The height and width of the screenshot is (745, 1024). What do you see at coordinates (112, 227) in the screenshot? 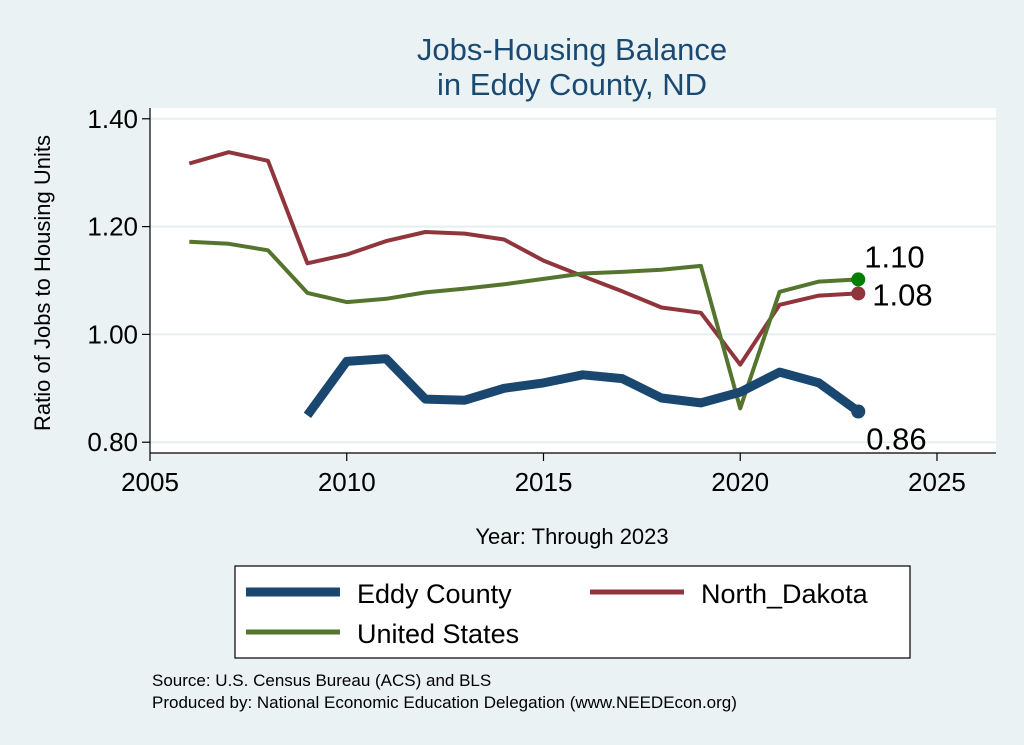
I see `y-tick-label: 1.20` at bounding box center [112, 227].